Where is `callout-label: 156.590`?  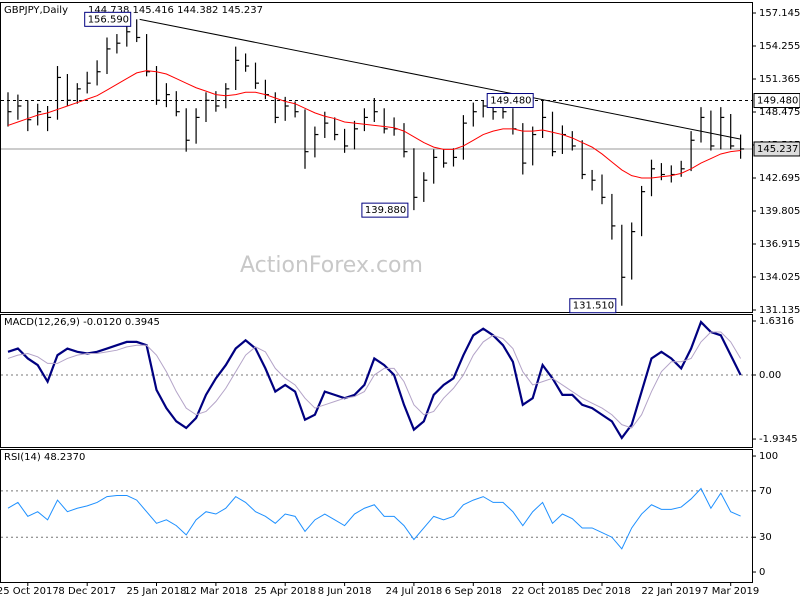
callout-label: 156.590 is located at coordinates (108, 19).